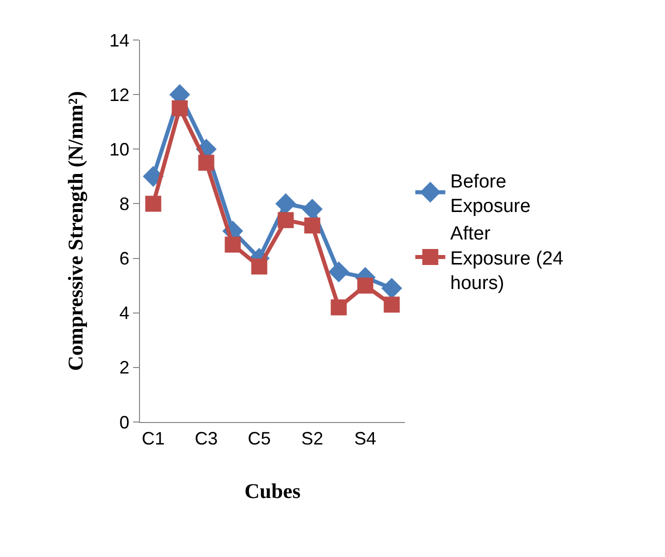  I want to click on y-tick-label: 6, so click(124, 258).